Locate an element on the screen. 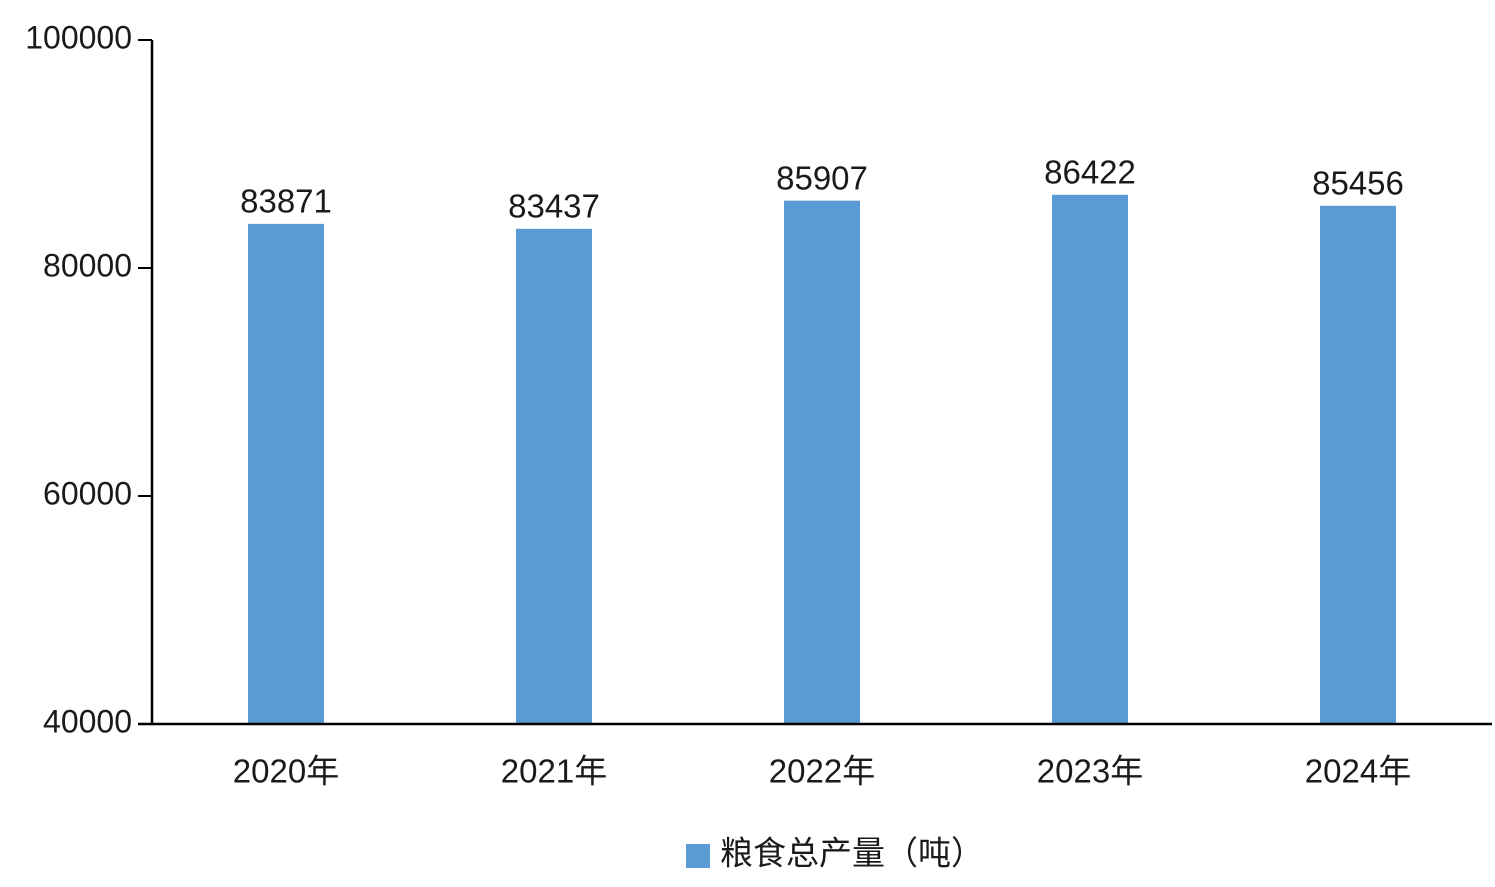 The width and height of the screenshot is (1495, 887). legend-swatch is located at coordinates (698, 856).